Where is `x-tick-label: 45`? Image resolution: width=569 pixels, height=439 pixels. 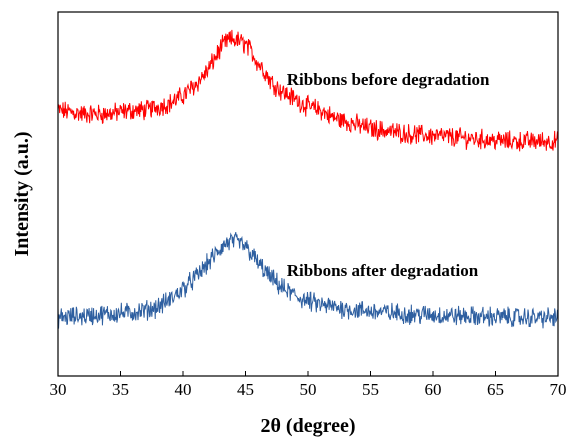 x-tick-label: 45 is located at coordinates (245, 389).